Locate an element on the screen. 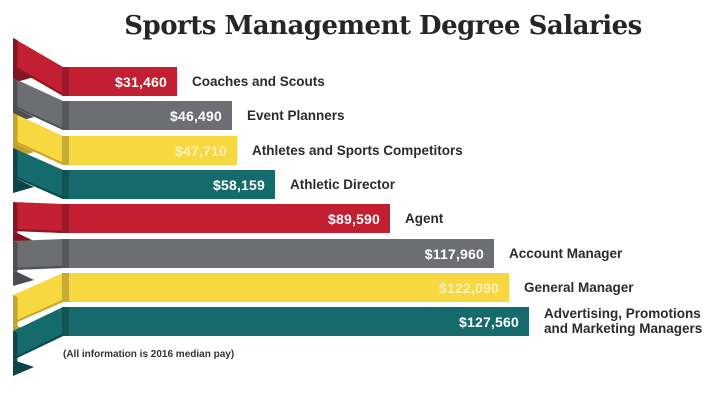  bar-value-label: $58,159 is located at coordinates (238, 184).